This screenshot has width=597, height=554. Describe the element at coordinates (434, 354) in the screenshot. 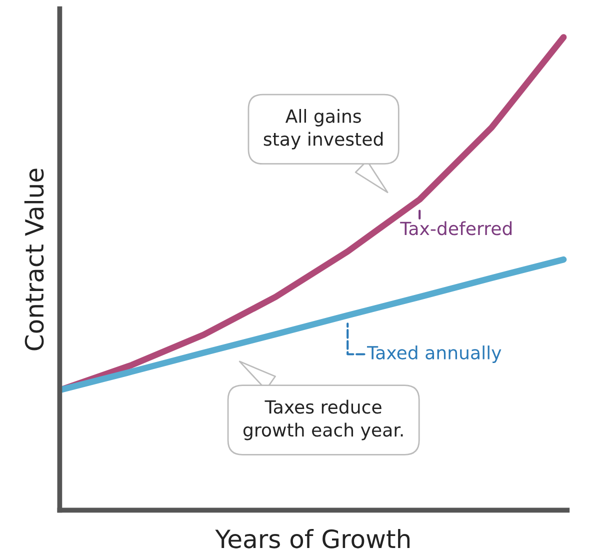

I see `series-label: Taxed annually` at that location.